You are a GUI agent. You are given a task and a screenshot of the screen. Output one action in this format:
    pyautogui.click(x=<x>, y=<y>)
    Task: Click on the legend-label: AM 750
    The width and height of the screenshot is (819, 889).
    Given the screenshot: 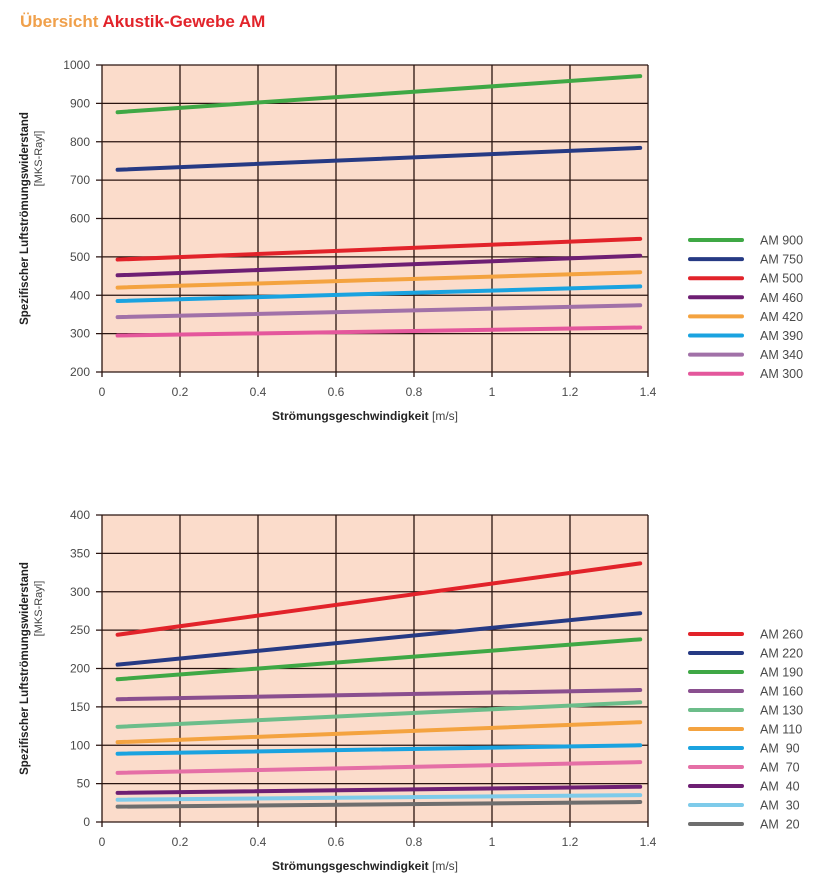 What is the action you would take?
    pyautogui.click(x=781, y=260)
    